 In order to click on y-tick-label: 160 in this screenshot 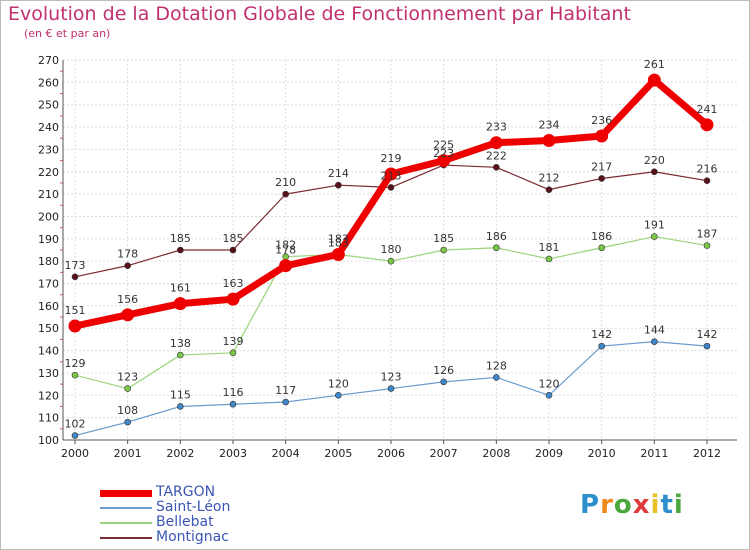, I will do `click(48, 306)`.